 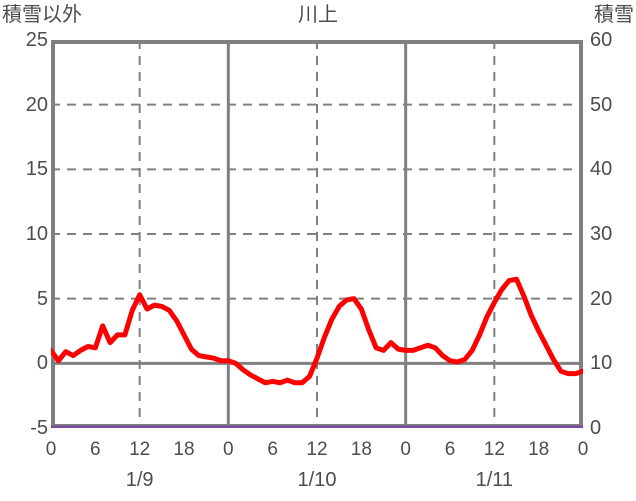 What do you see at coordinates (36, 169) in the screenshot?
I see `left-axis-tick-2: 15` at bounding box center [36, 169].